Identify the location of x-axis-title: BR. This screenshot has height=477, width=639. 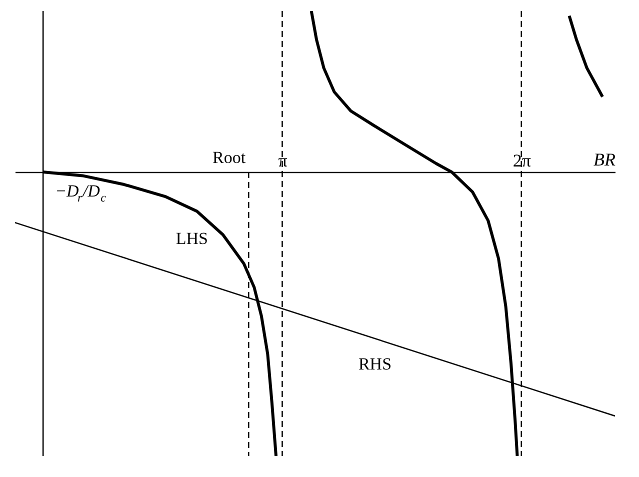
(605, 160).